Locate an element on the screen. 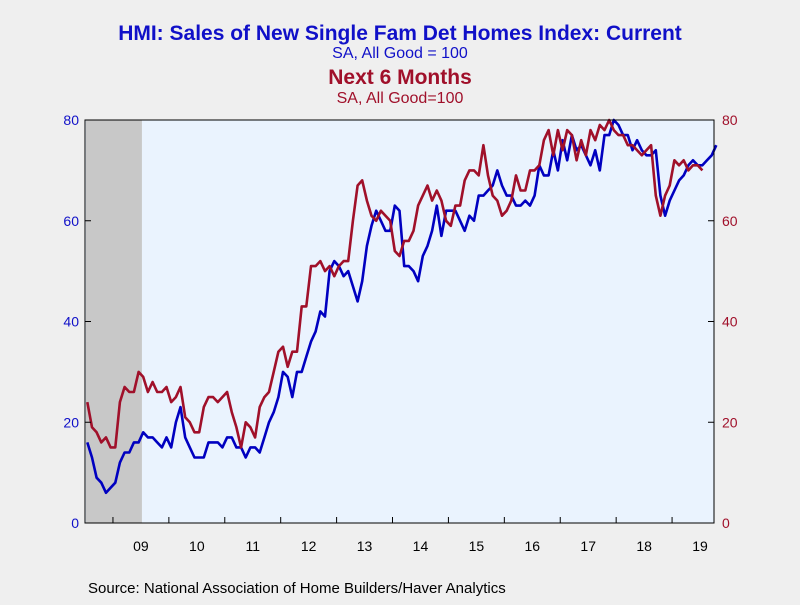 This screenshot has width=800, height=605. x-tick-label: 14 is located at coordinates (421, 546).